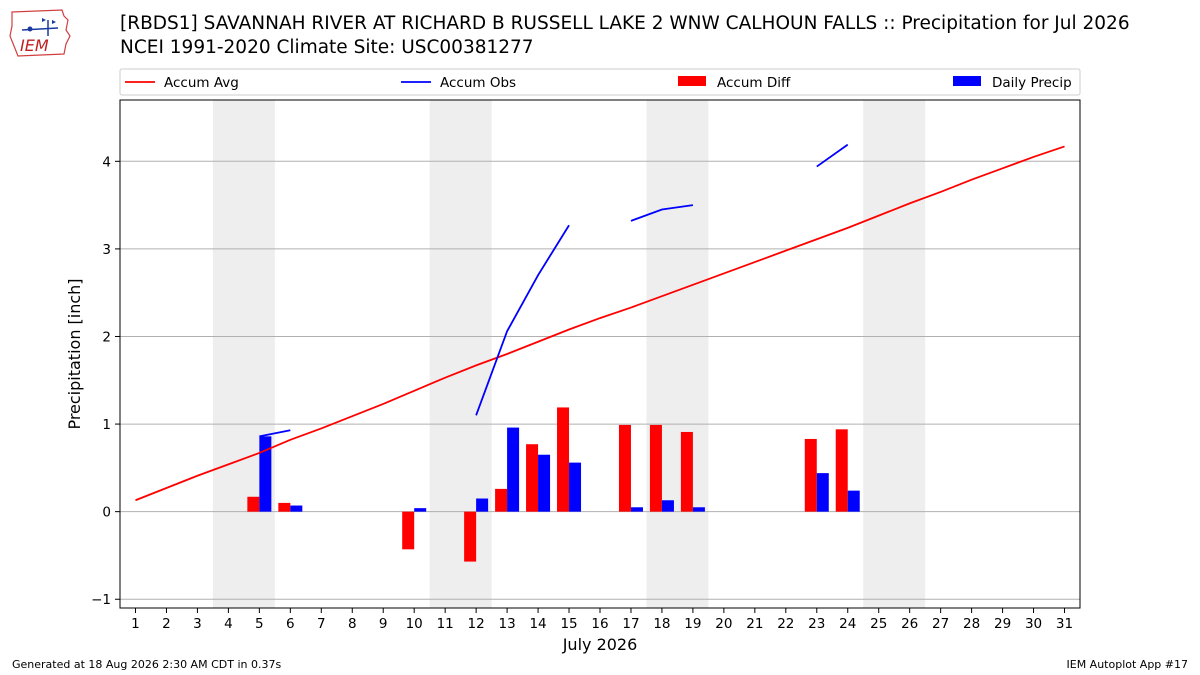 The width and height of the screenshot is (1200, 675). Describe the element at coordinates (537, 624) in the screenshot. I see `x-tick-label: 14` at that location.